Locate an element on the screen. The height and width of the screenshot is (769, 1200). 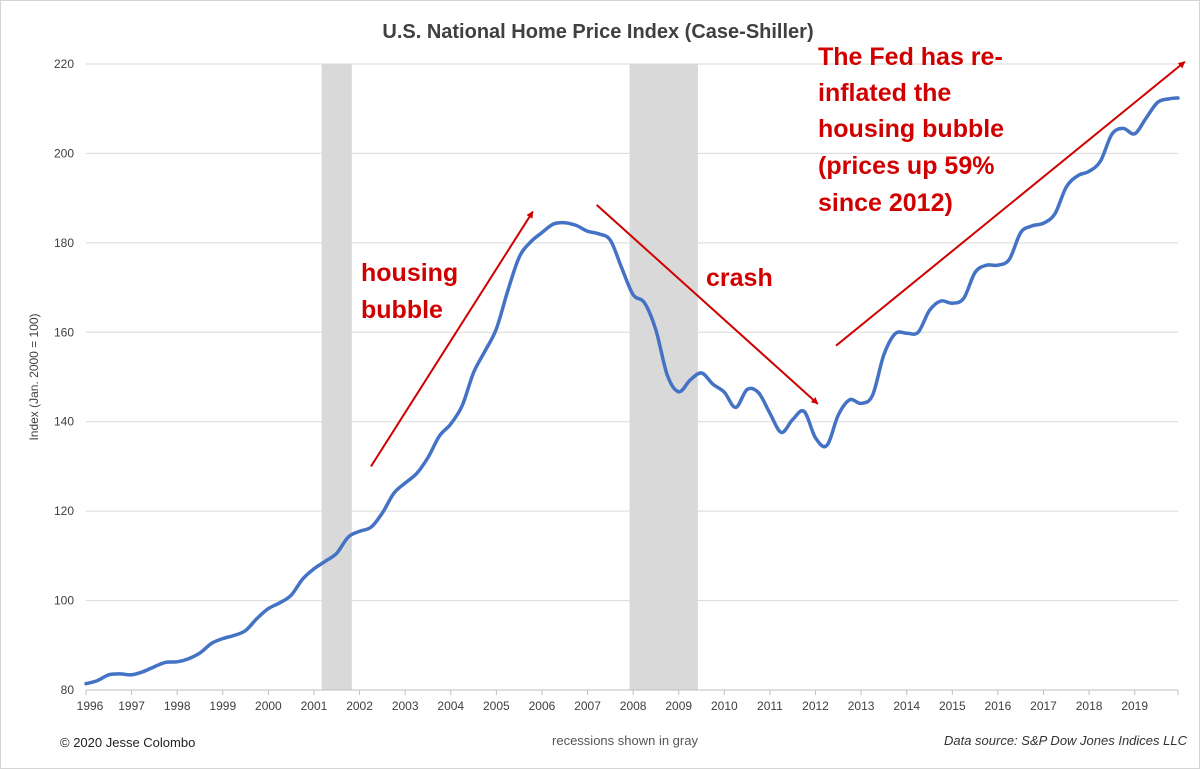
x-tick-label: 2002 is located at coordinates (359, 706).